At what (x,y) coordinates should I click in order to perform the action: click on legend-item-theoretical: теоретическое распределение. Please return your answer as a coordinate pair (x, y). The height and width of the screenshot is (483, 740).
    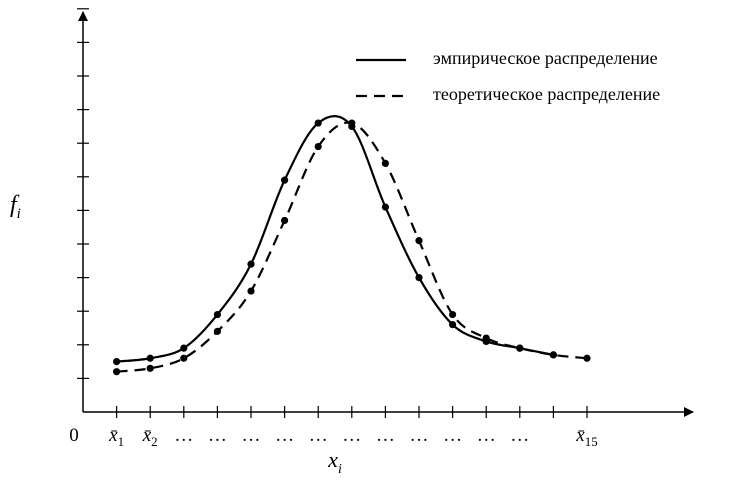
    Looking at the image, I should click on (508, 94).